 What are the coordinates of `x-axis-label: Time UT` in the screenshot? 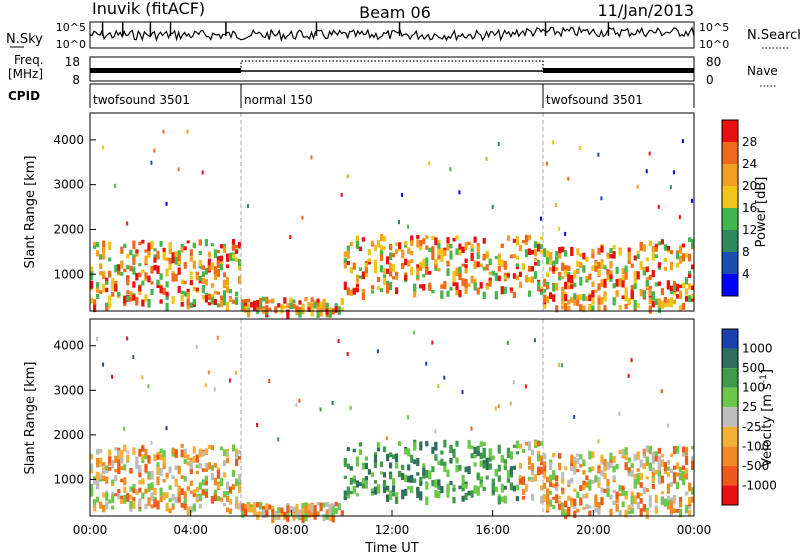 It's located at (391, 547).